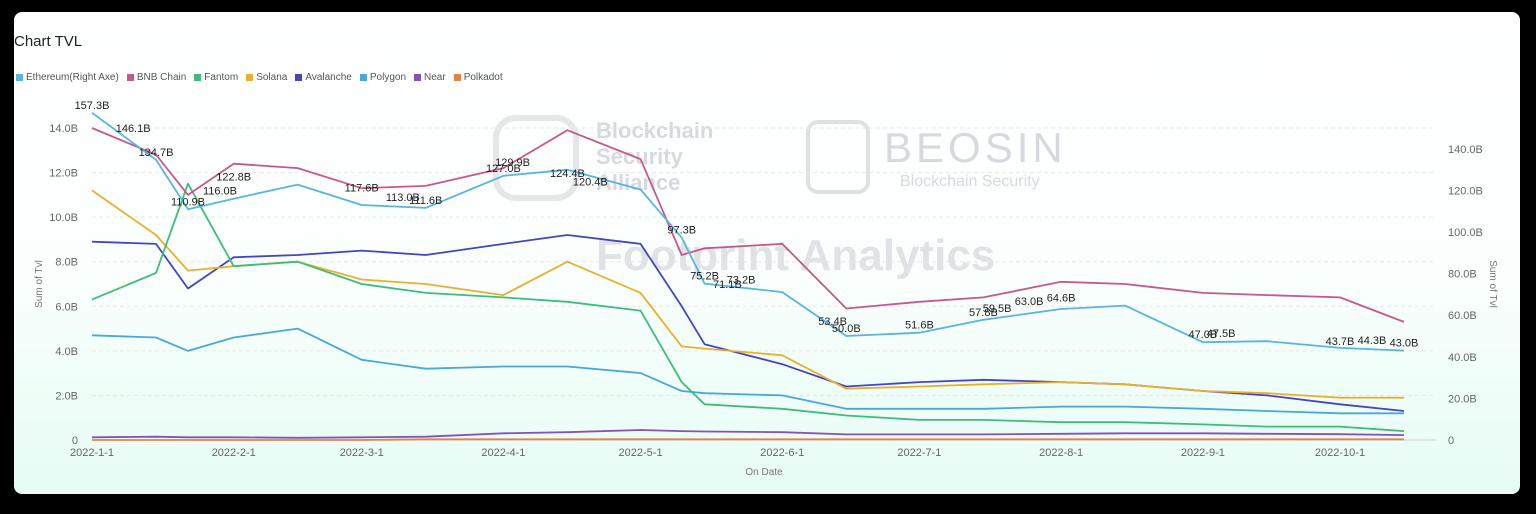  What do you see at coordinates (512, 163) in the screenshot?
I see `data-label: 129.9B` at bounding box center [512, 163].